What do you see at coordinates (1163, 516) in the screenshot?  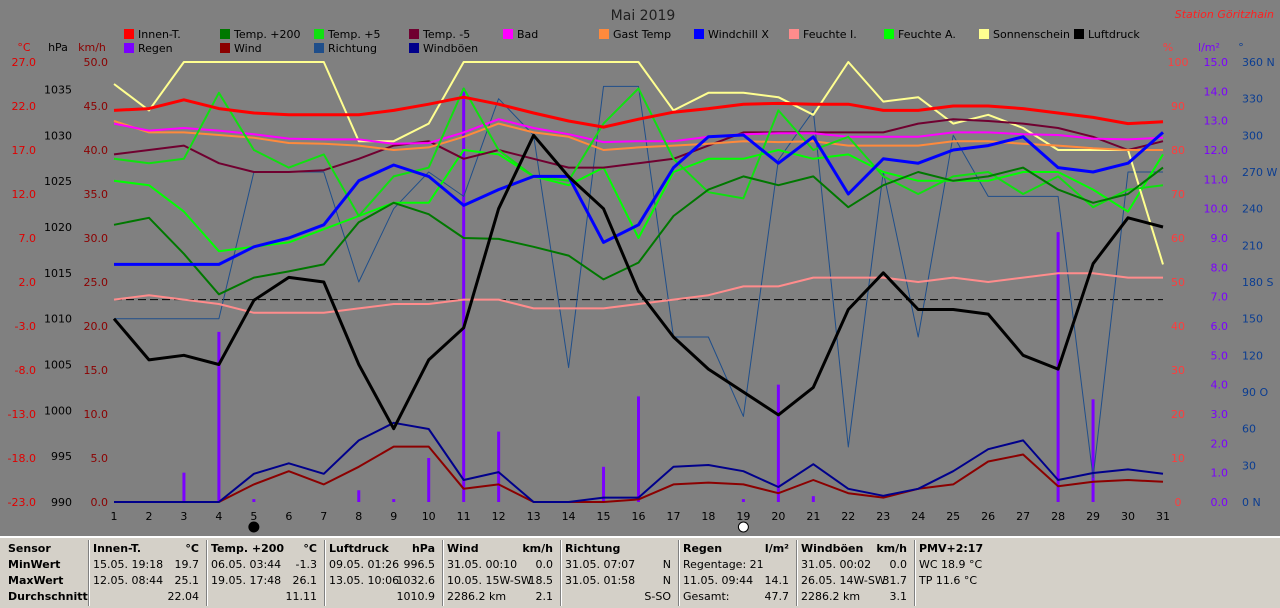 I see `x-tick: 31` at bounding box center [1163, 516].